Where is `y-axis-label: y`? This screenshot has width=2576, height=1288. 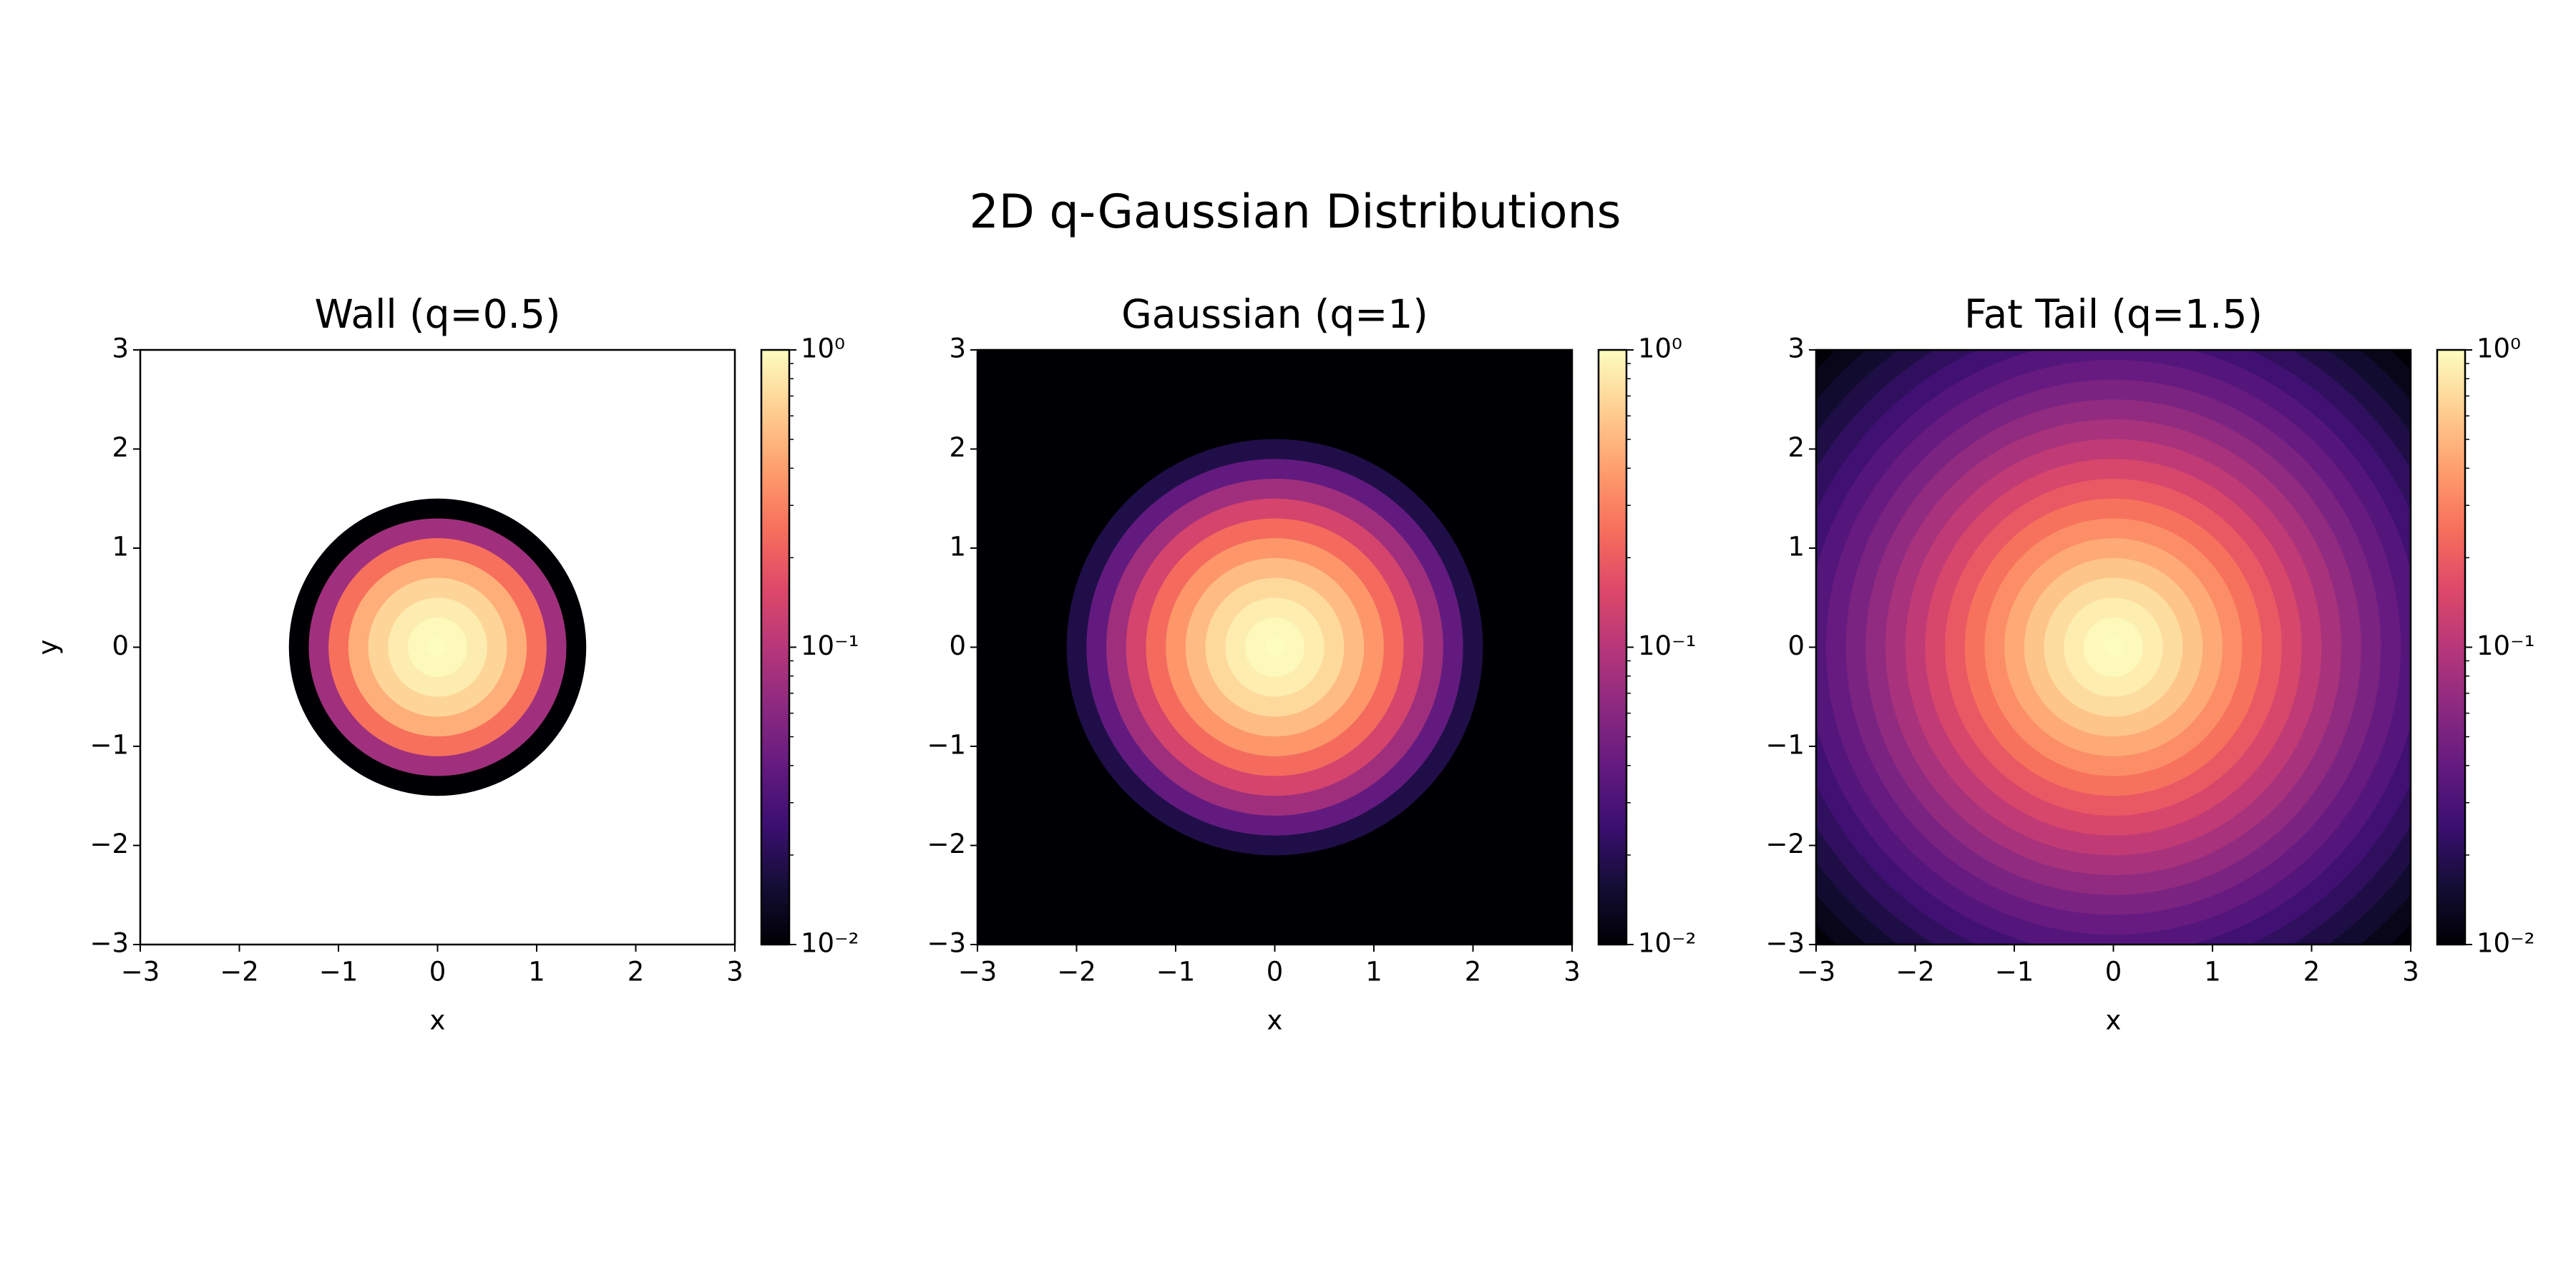 y-axis-label: y is located at coordinates (48, 647).